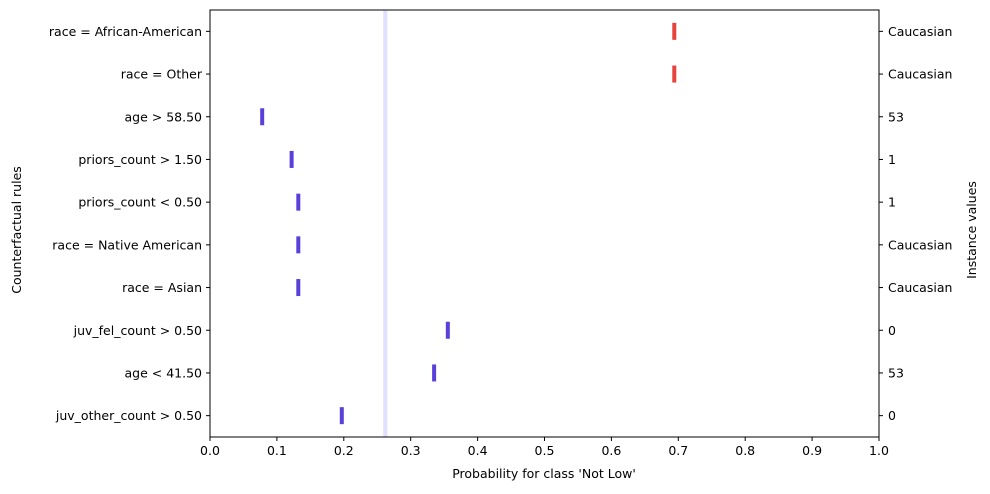 This screenshot has width=990, height=494. I want to click on y-axis-label: Counterfactual rules, so click(16, 230).